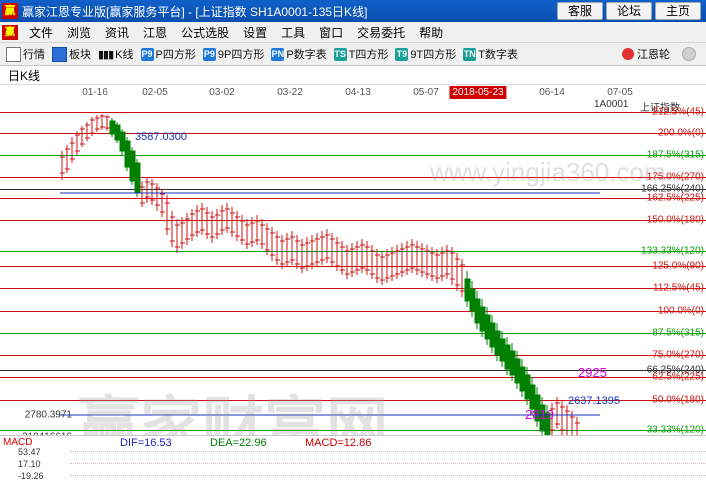 The height and width of the screenshot is (489, 706). What do you see at coordinates (628, 54) in the screenshot?
I see `red-circle-icon` at bounding box center [628, 54].